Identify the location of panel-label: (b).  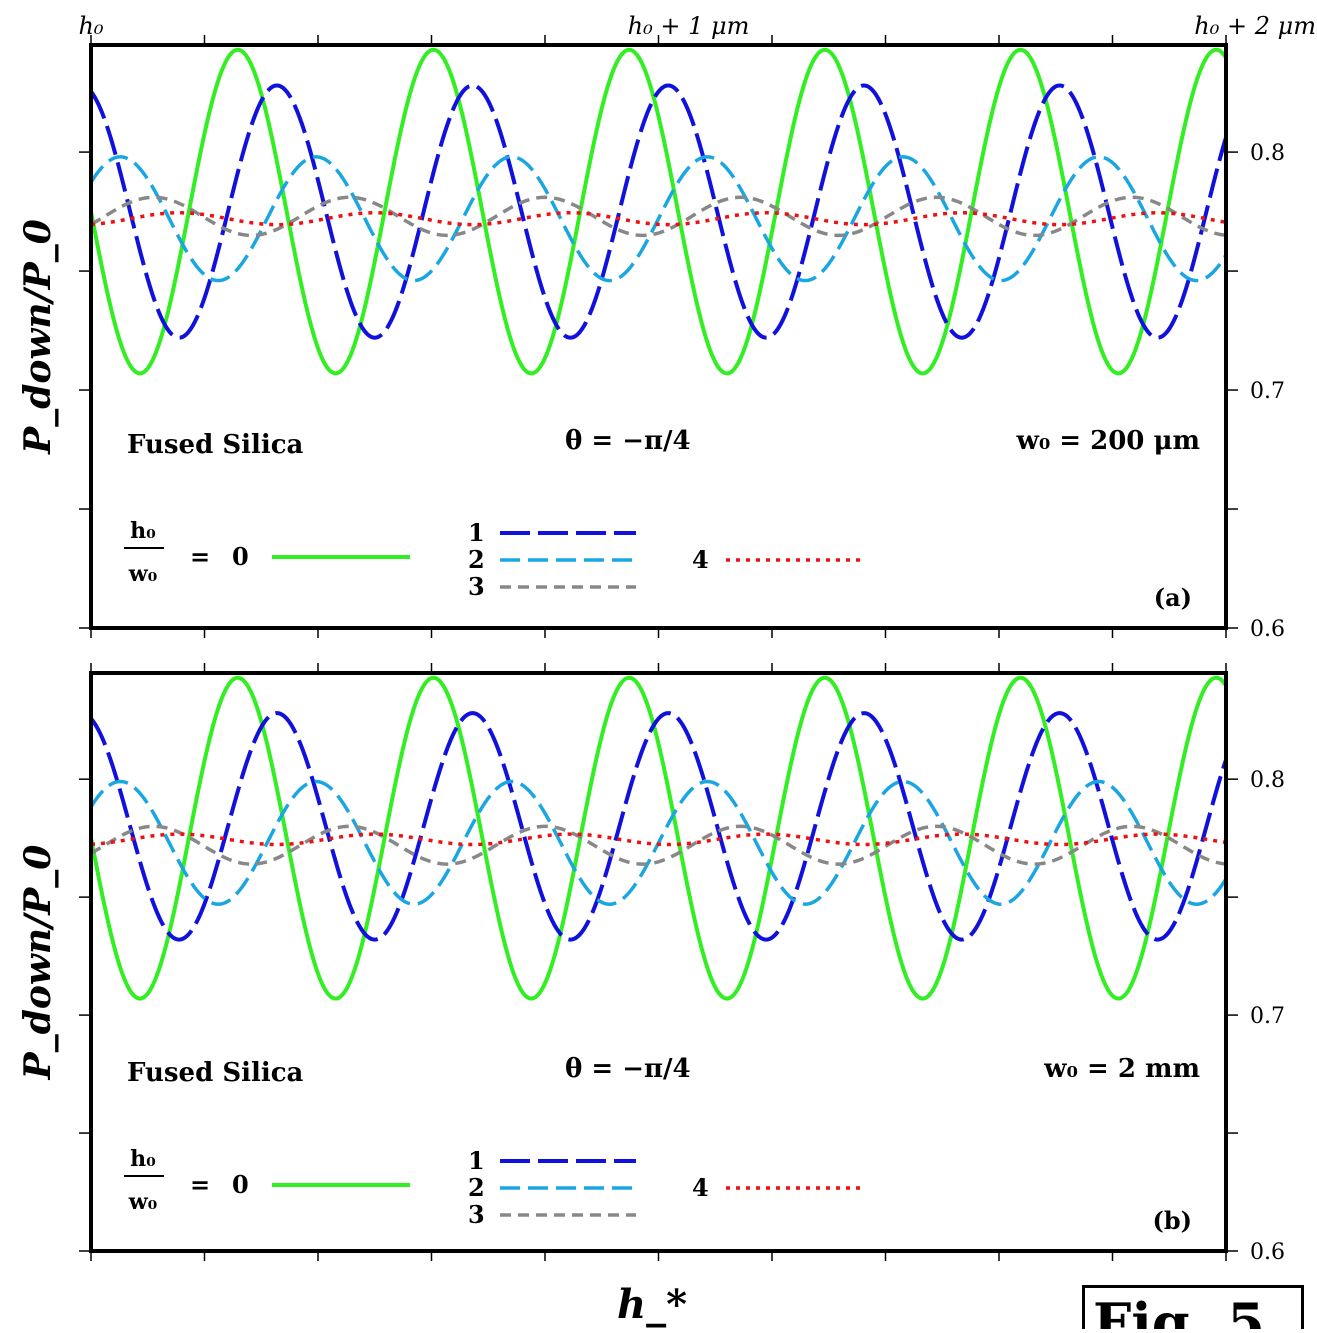
(1173, 1220).